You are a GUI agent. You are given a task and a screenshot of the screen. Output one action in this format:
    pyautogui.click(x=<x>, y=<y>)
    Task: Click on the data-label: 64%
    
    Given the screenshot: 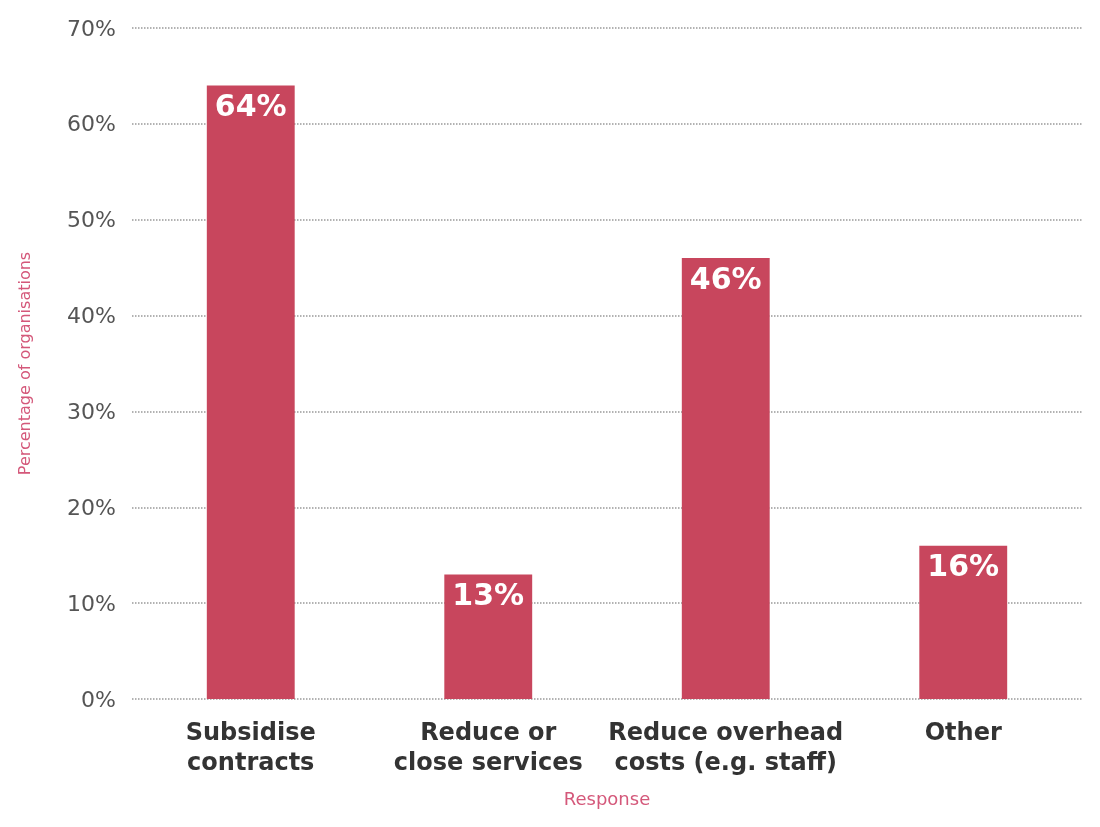 What is the action you would take?
    pyautogui.click(x=250, y=106)
    